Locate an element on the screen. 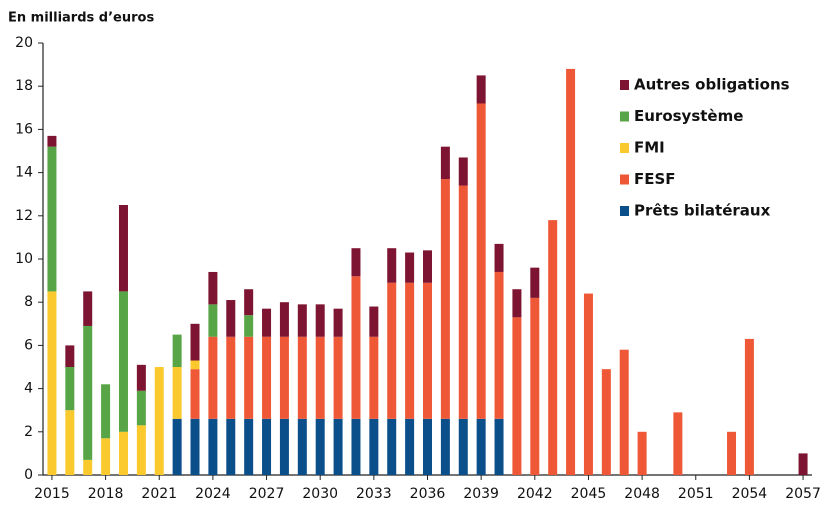 The image size is (826, 505). x-tick-label: 2048 is located at coordinates (642, 494).